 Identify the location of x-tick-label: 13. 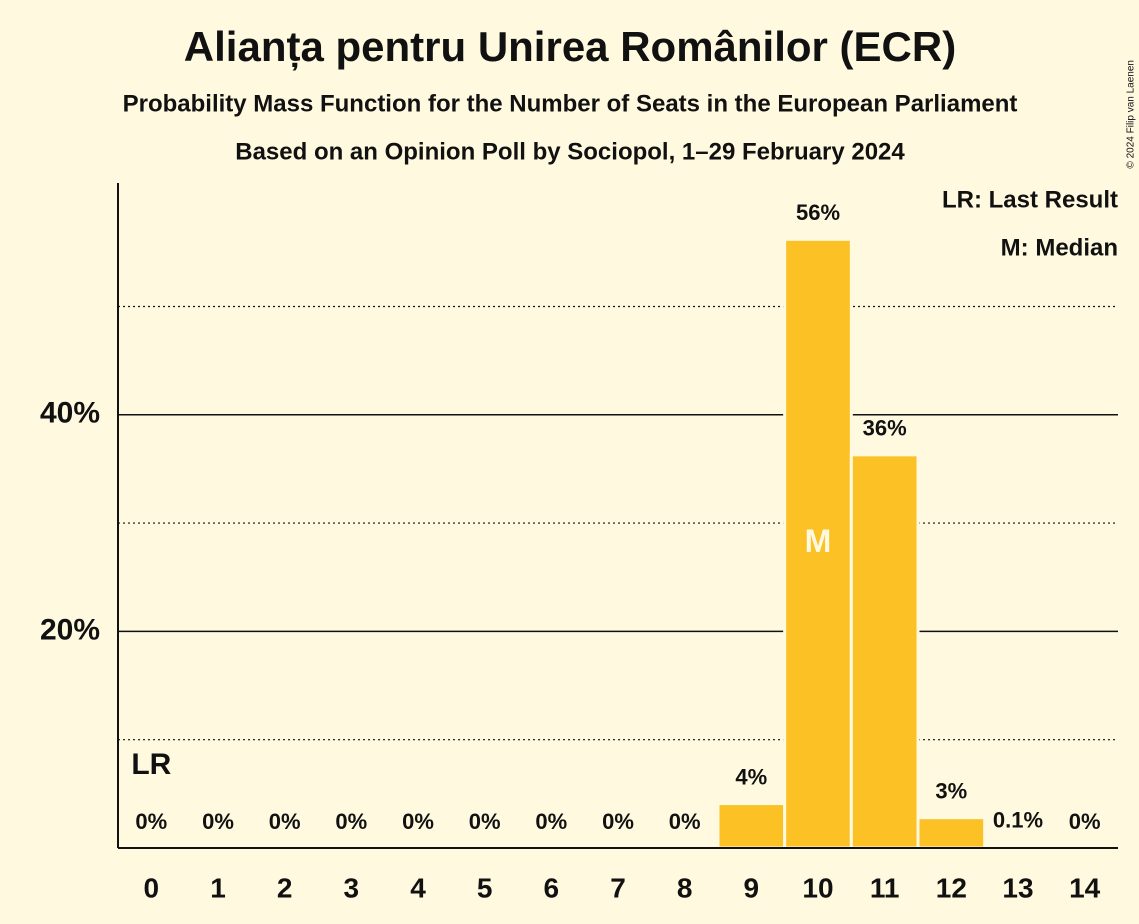
(1017, 887).